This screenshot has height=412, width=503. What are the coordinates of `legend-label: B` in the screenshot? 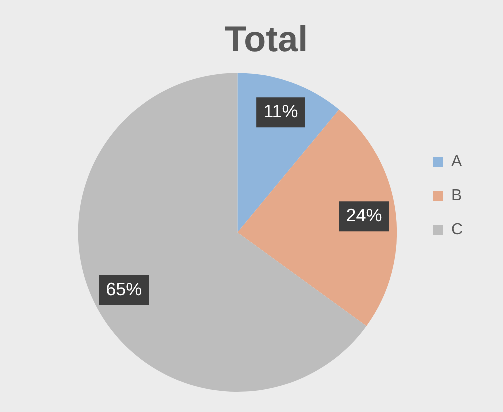 It's located at (456, 195).